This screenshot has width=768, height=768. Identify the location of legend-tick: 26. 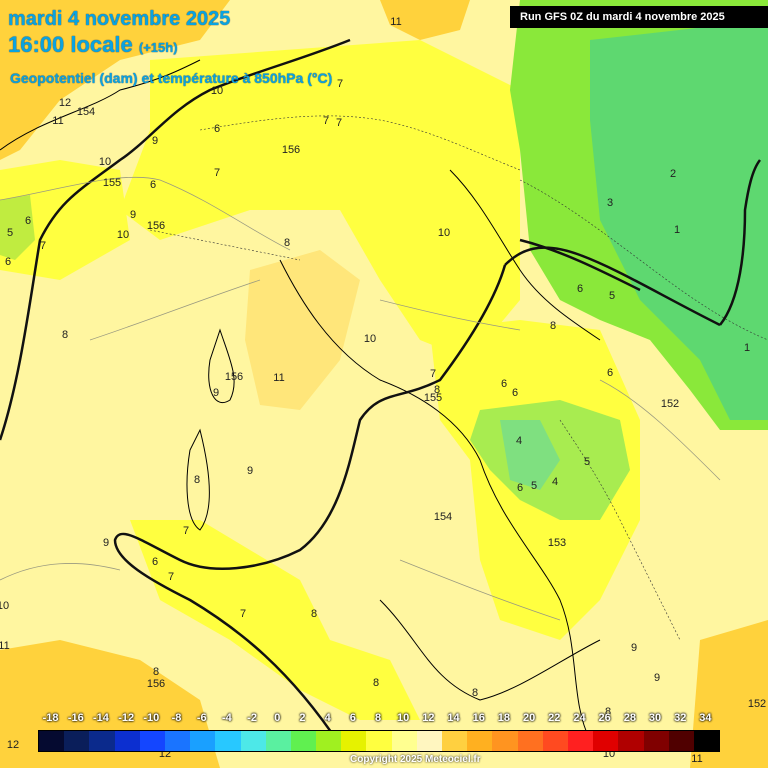
(604, 718).